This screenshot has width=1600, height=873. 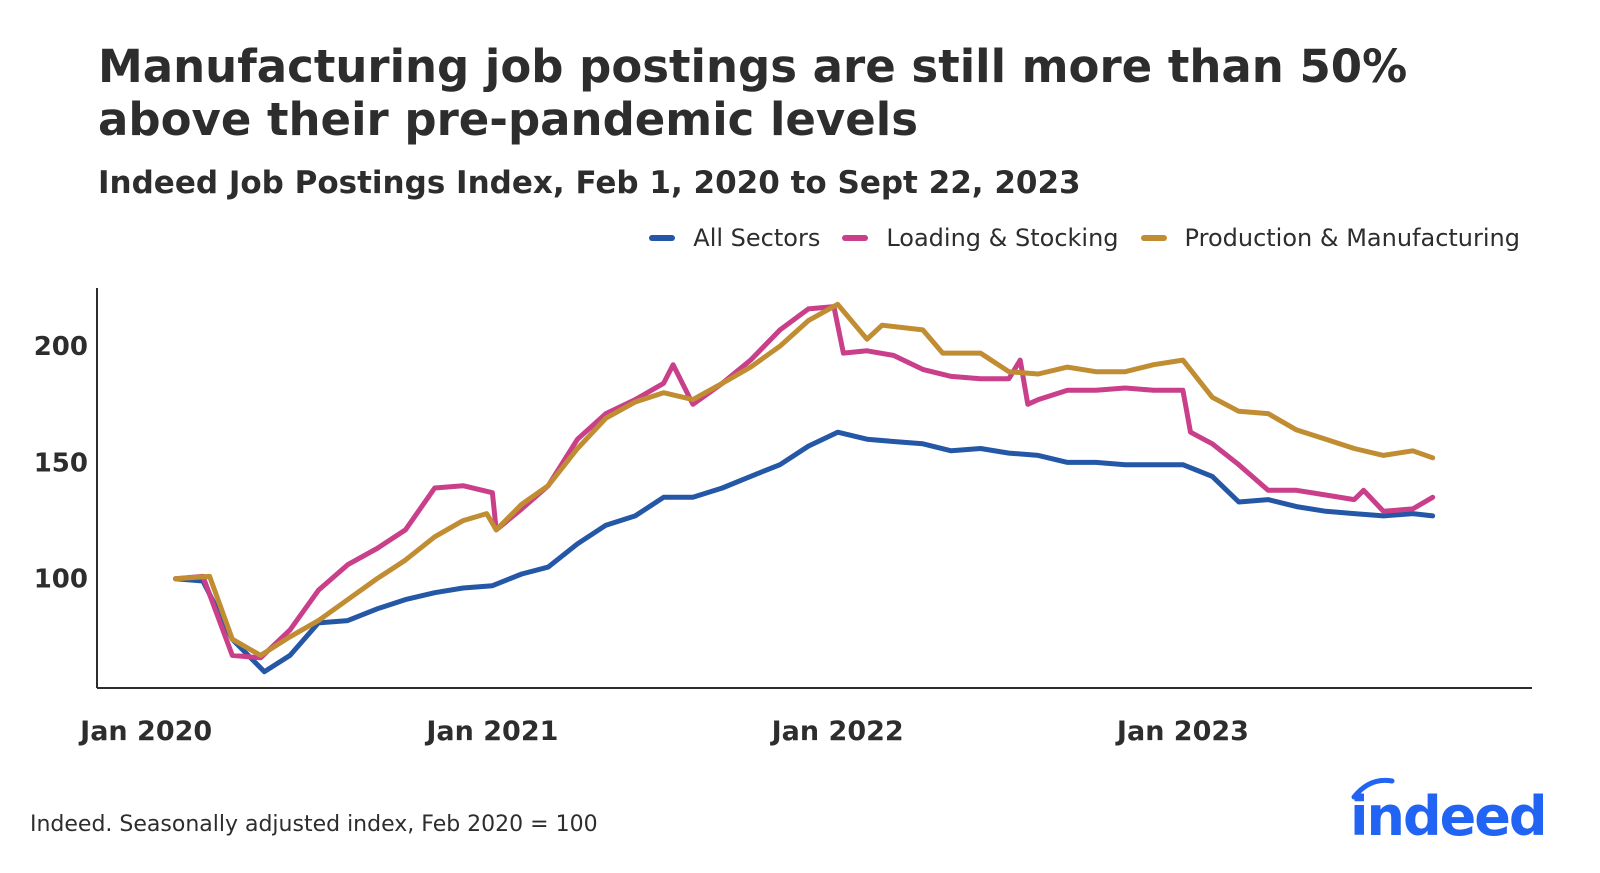 What do you see at coordinates (1002, 238) in the screenshot?
I see `legend-label: Loading & Stocking` at bounding box center [1002, 238].